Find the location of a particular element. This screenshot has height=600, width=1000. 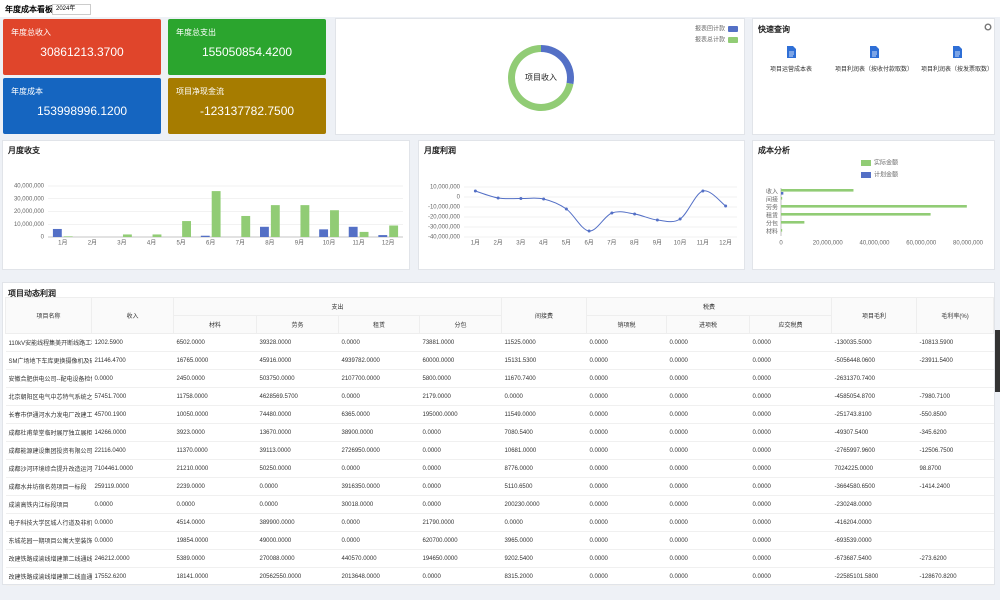

table-cell: 2107700.0000 is located at coordinates (379, 378).